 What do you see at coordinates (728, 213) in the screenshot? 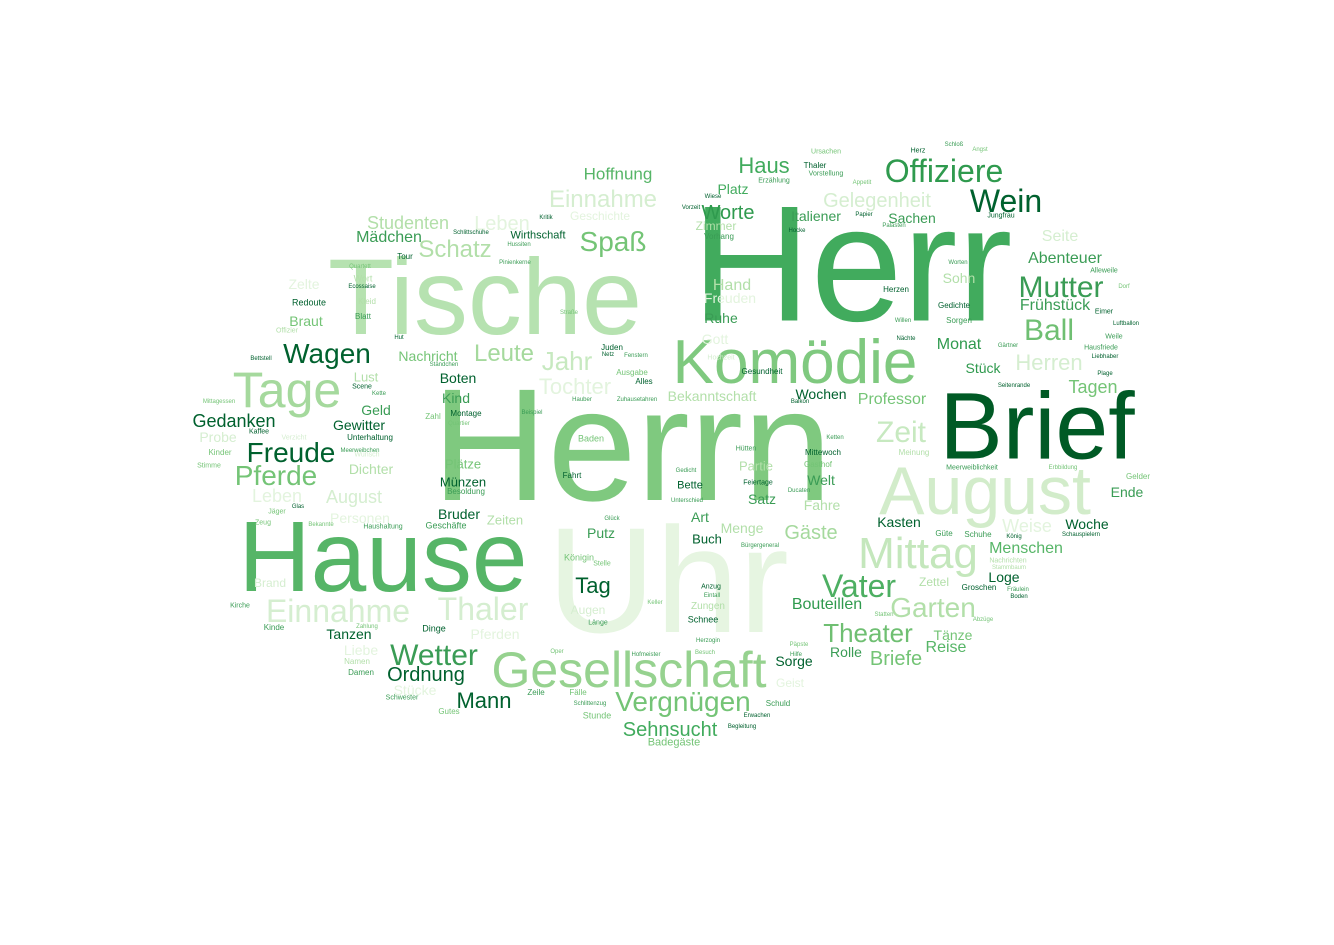
I see `word: Worte` at bounding box center [728, 213].